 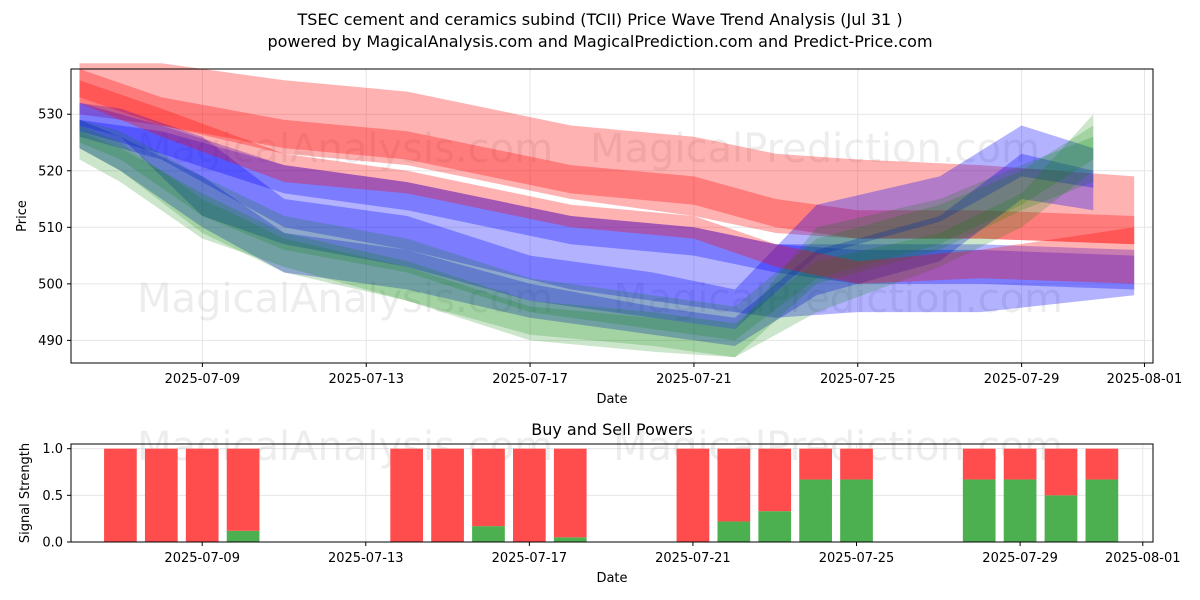 I want to click on signal-bars, so click(x=611, y=495).